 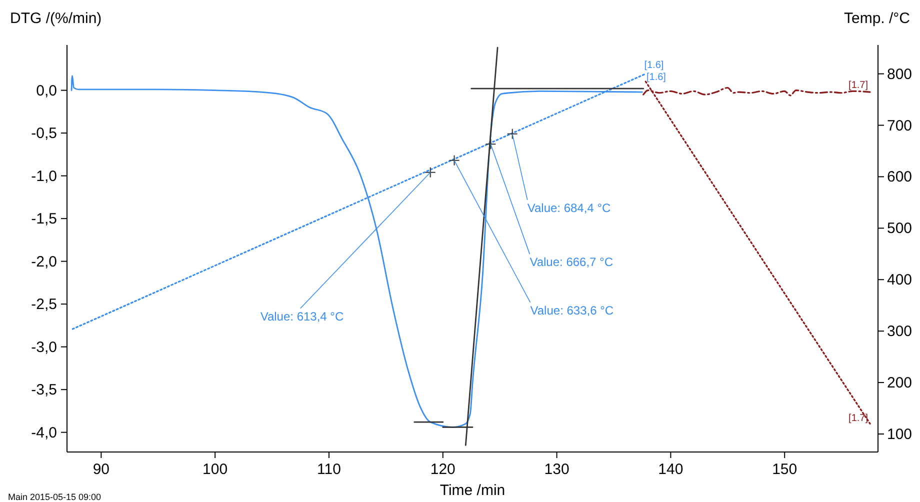 I want to click on text: Main 2015-05-15 09:00, so click(x=55, y=497).